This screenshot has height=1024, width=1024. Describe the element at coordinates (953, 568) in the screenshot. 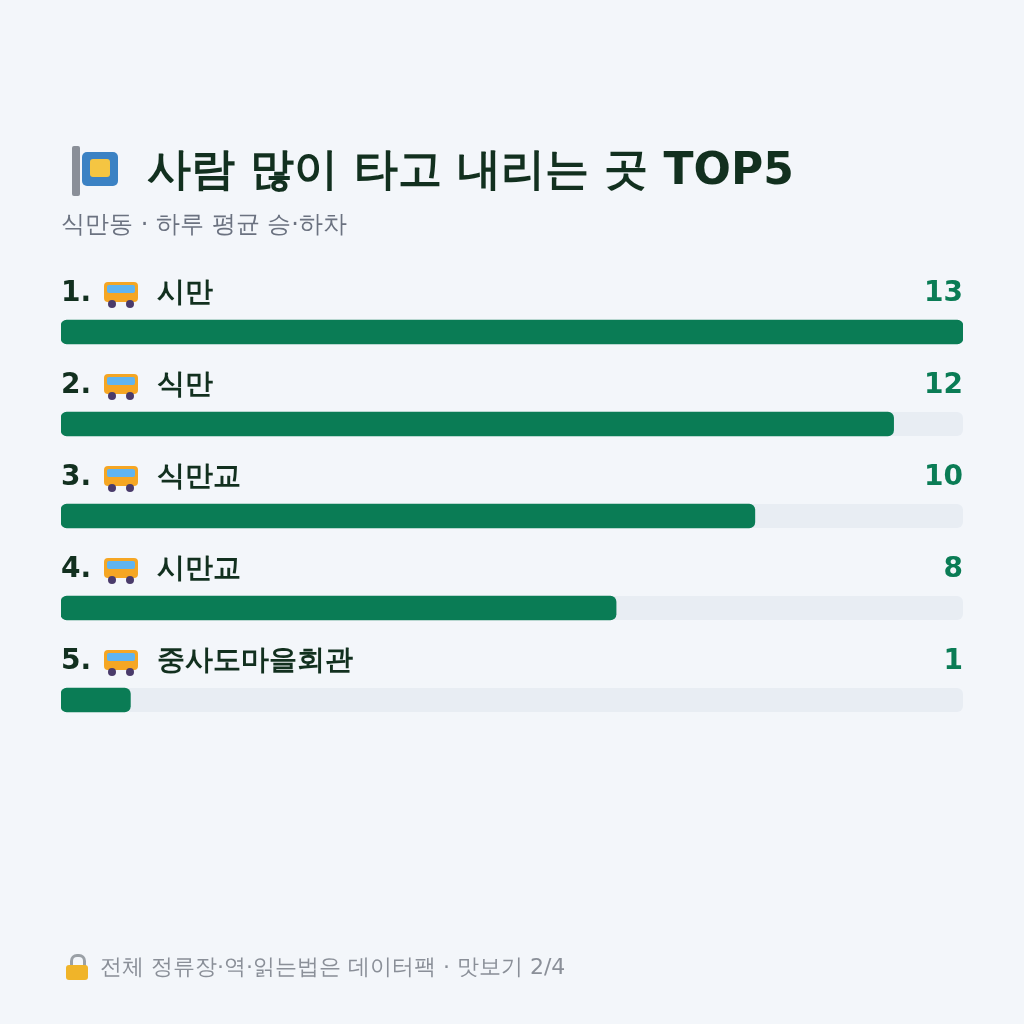

I see `data-label: 8` at that location.